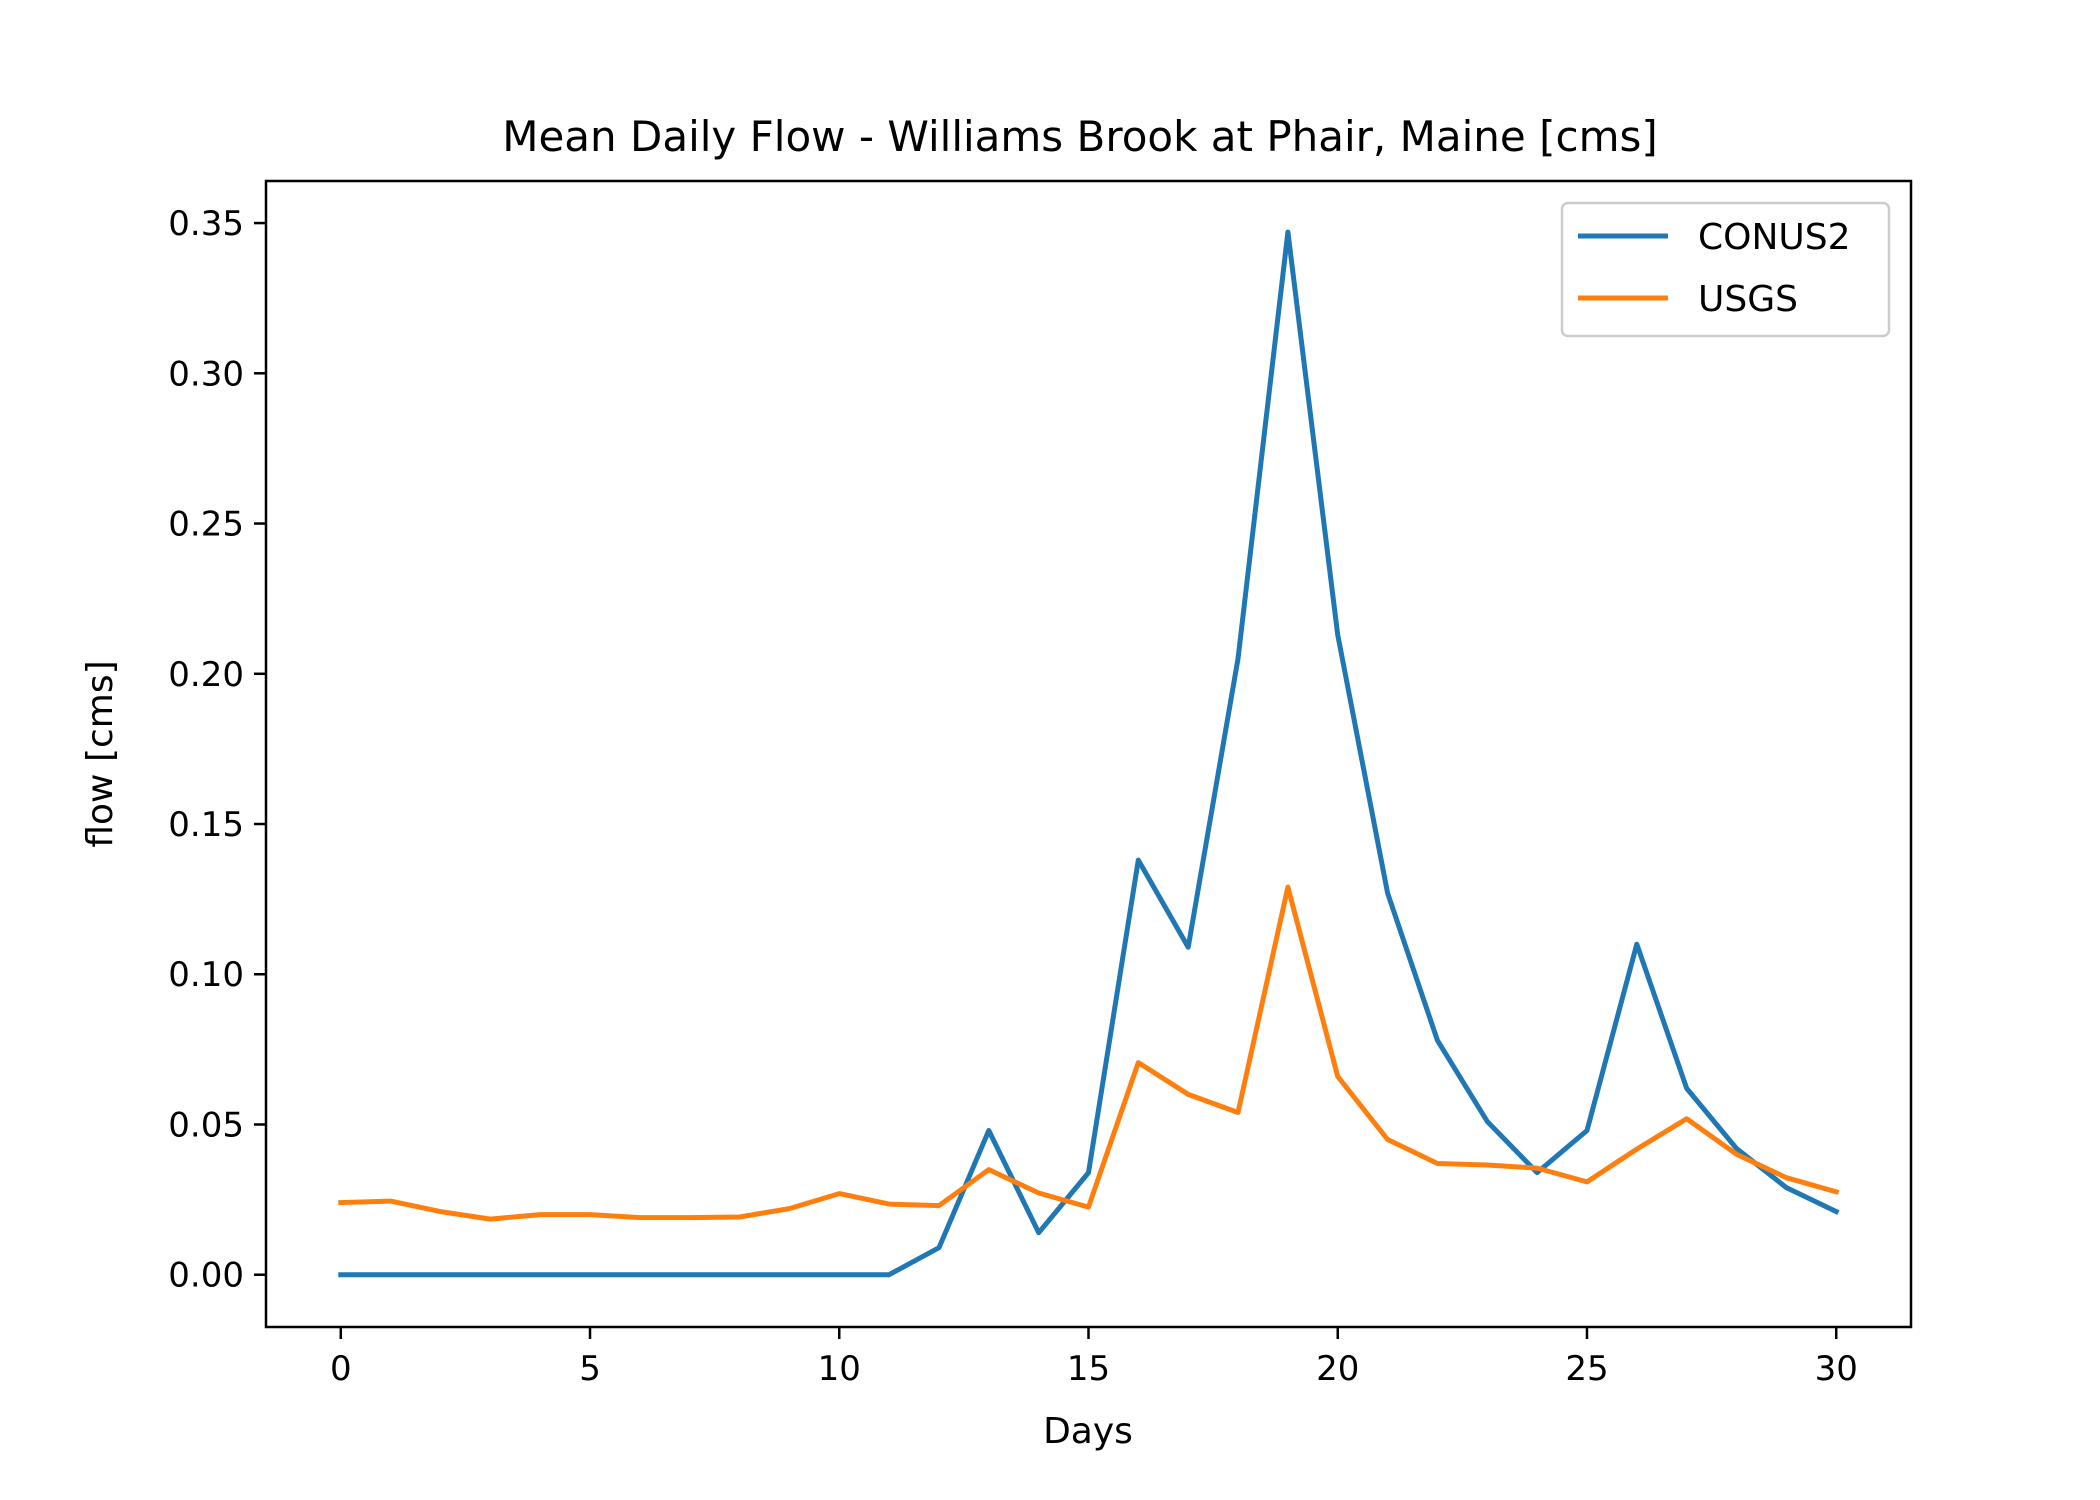 This screenshot has height=1500, width=2100. I want to click on y-tick-label: 0.30, so click(206, 374).